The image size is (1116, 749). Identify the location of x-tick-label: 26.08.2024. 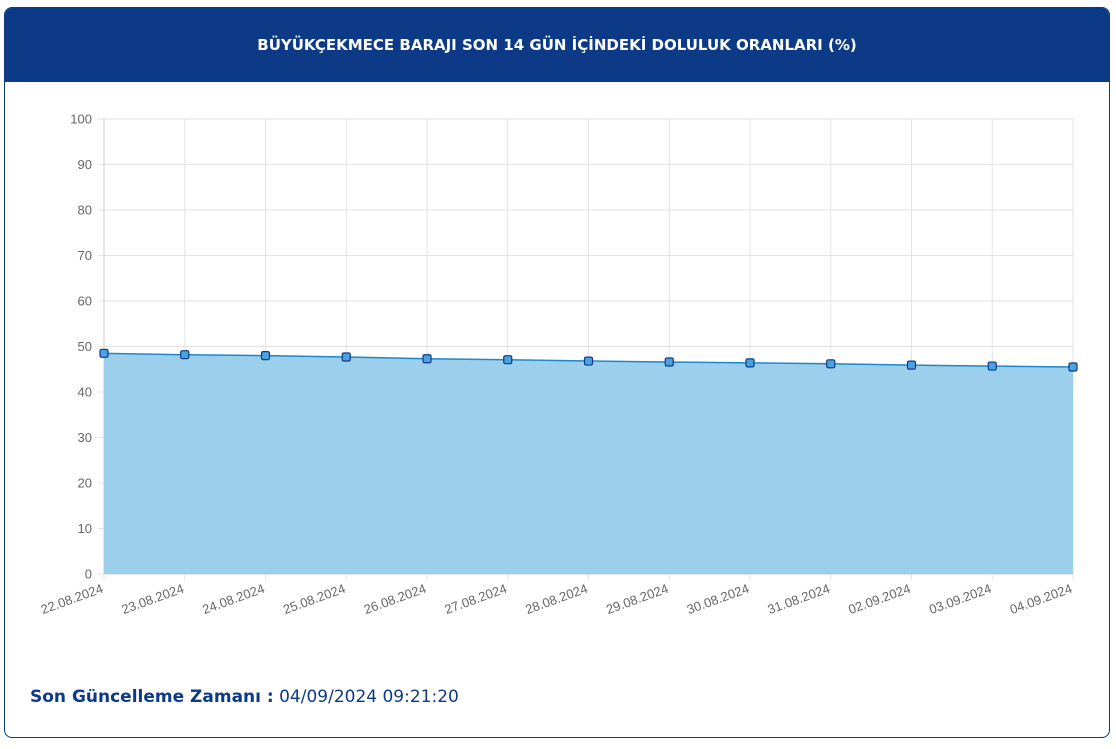
(395, 599).